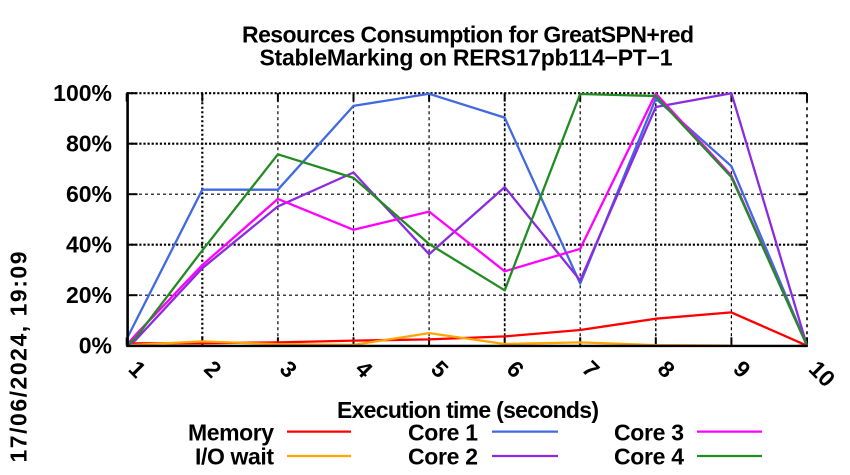 The image size is (850, 475). I want to click on svg-text: Core 4, so click(649, 457).